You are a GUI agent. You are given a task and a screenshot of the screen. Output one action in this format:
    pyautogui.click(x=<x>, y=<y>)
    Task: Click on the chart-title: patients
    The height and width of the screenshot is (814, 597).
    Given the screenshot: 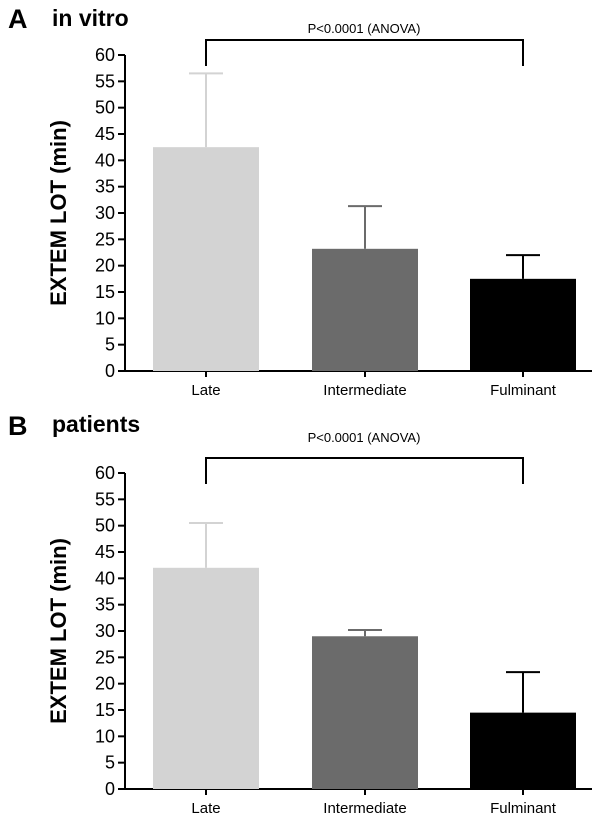 What is the action you would take?
    pyautogui.click(x=96, y=424)
    